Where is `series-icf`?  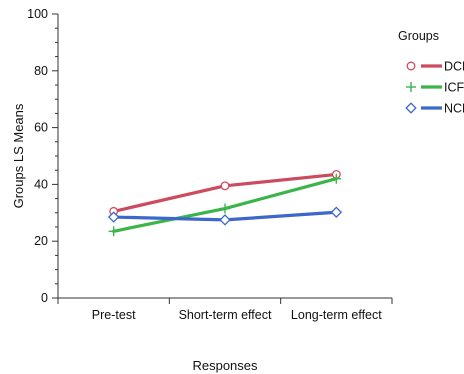 series-icf is located at coordinates (225, 205).